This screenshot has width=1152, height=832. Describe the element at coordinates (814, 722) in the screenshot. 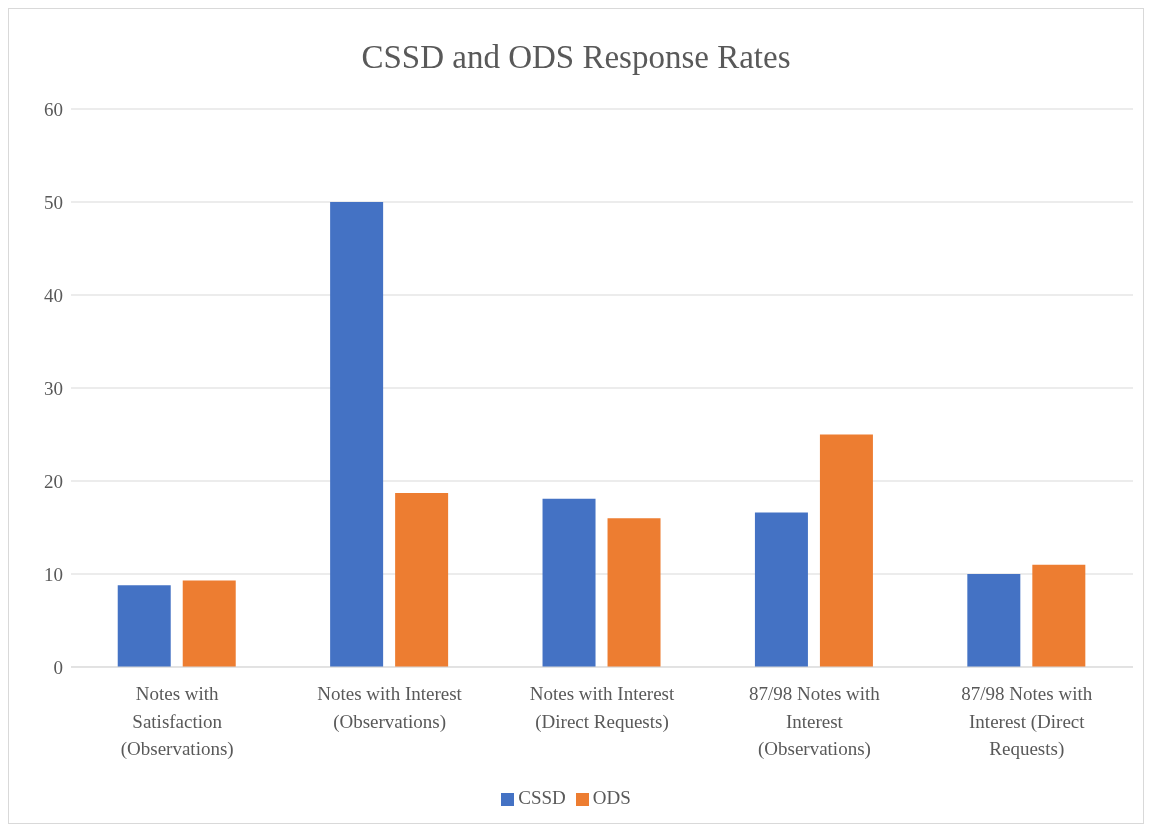

I see `x-tick-label: 87/98 Notes with Interest (Observations)` at that location.